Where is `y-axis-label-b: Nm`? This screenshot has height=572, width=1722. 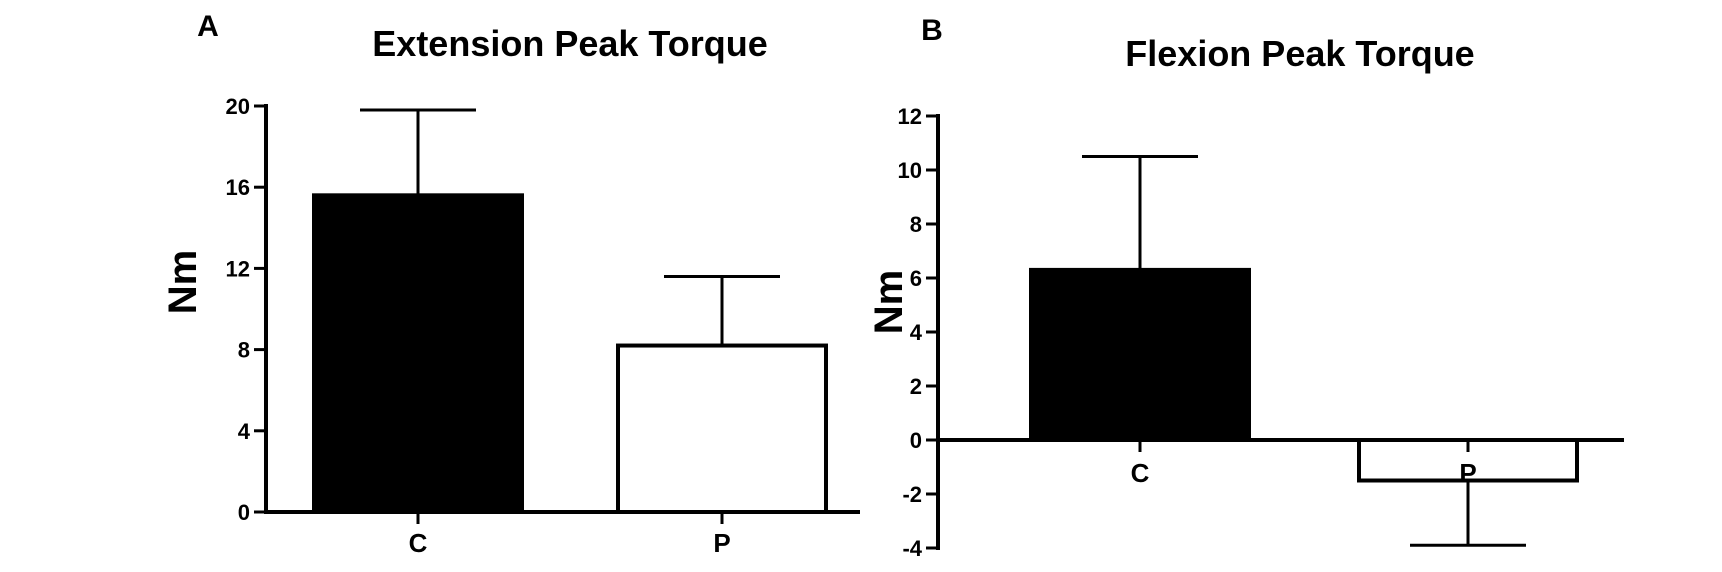 y-axis-label-b: Nm is located at coordinates (889, 302).